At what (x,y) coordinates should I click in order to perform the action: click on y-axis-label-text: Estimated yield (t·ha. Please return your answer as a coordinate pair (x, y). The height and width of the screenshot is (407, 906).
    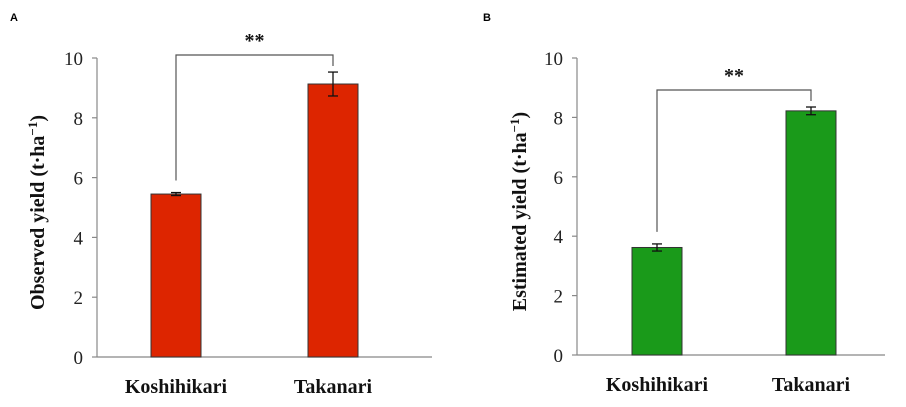
    Looking at the image, I should click on (520, 221).